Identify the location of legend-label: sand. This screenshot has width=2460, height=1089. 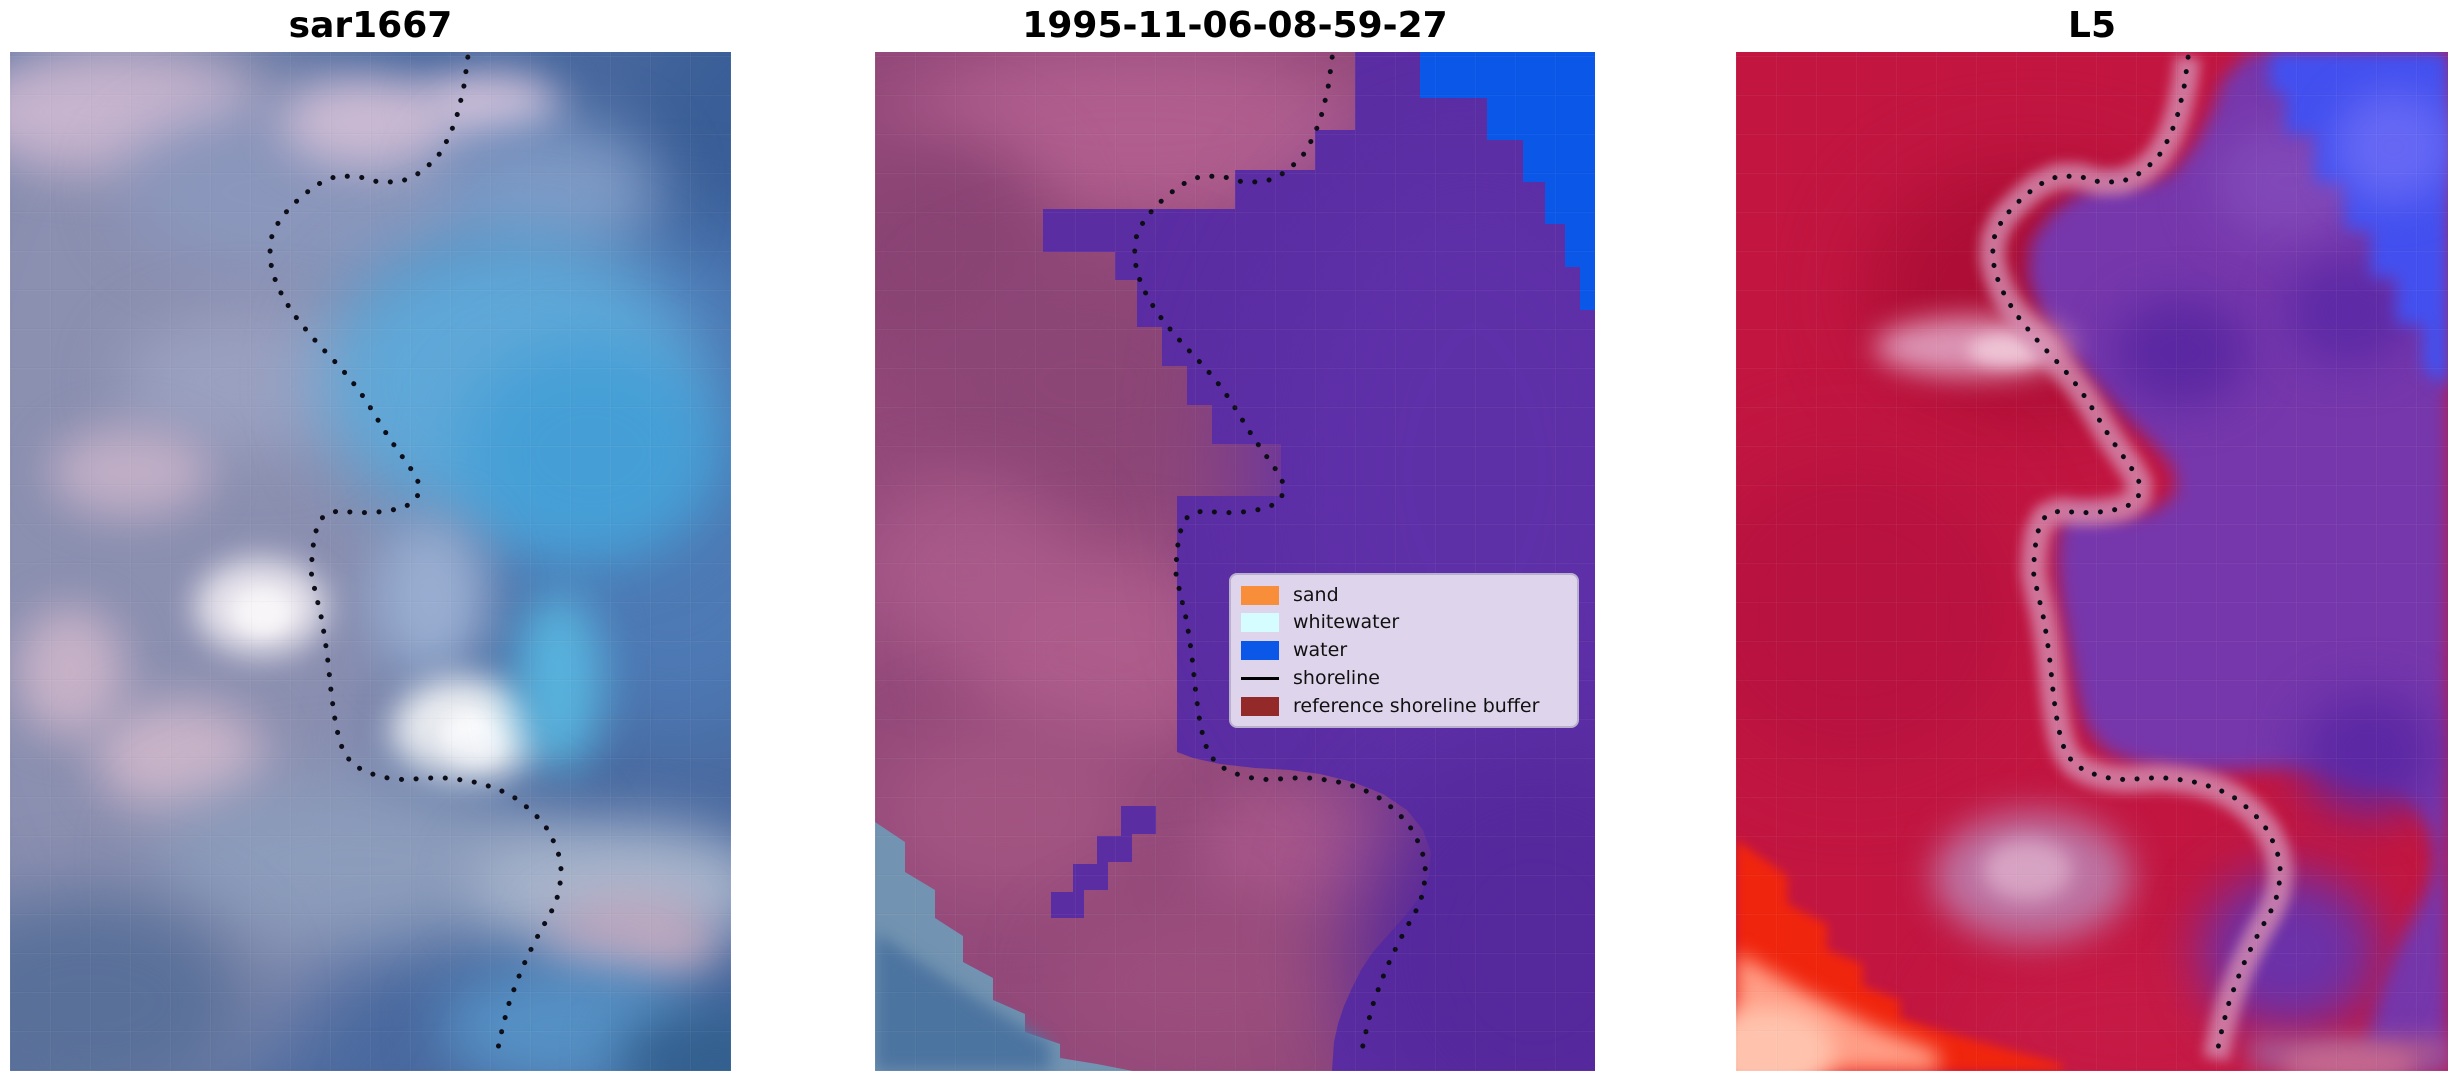
(1316, 594).